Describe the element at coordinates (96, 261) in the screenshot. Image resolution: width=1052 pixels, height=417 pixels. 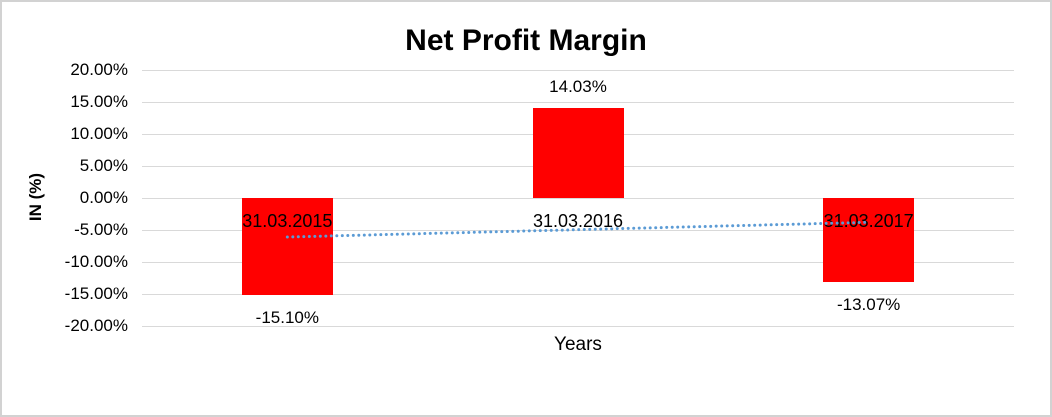
I see `y-tick-label: -10.00%` at that location.